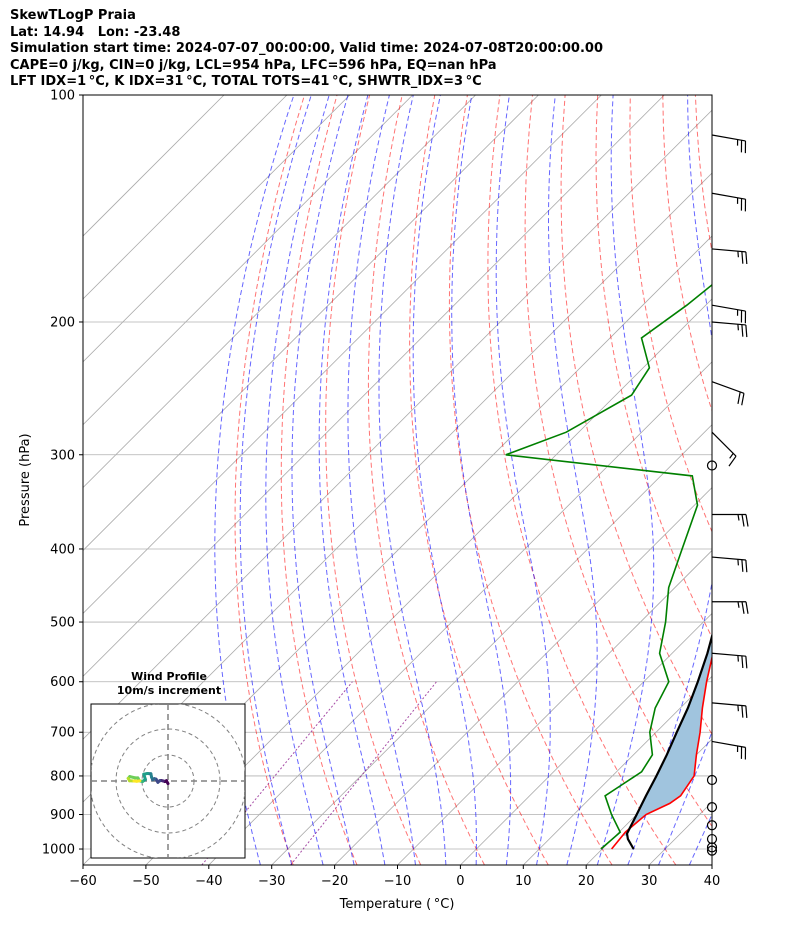  Describe the element at coordinates (397, 881) in the screenshot. I see `x-tick-label: −10` at that location.